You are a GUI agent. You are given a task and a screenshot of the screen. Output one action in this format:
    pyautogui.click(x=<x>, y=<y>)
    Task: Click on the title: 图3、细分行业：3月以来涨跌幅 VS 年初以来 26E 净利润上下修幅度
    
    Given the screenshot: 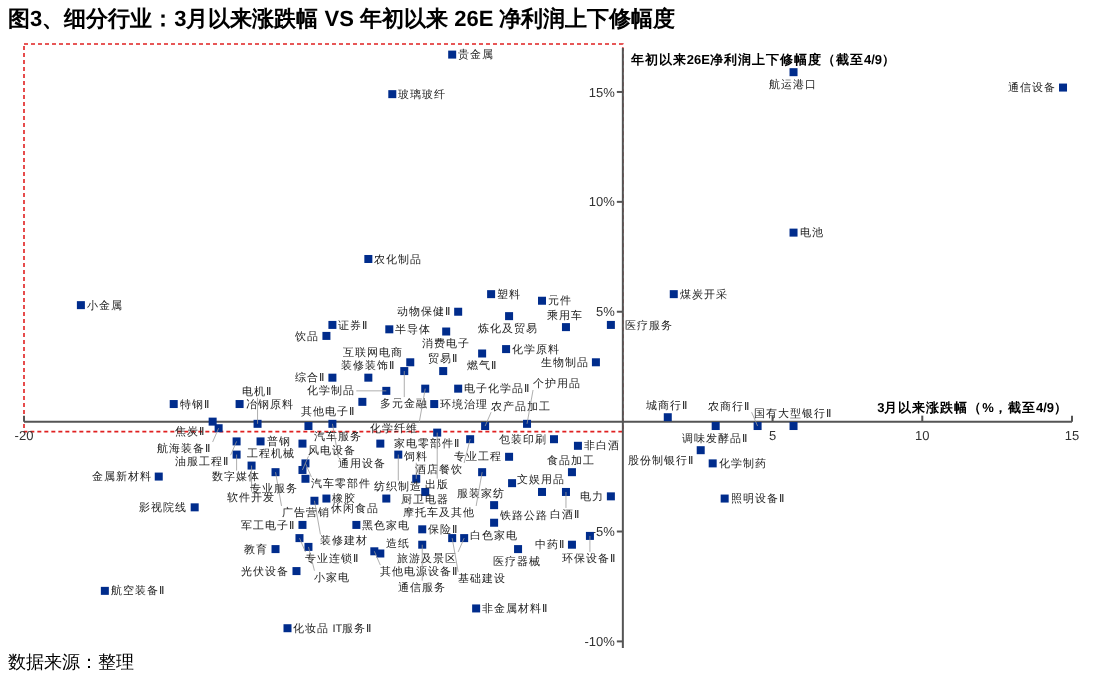 What is the action you would take?
    pyautogui.click(x=342, y=20)
    